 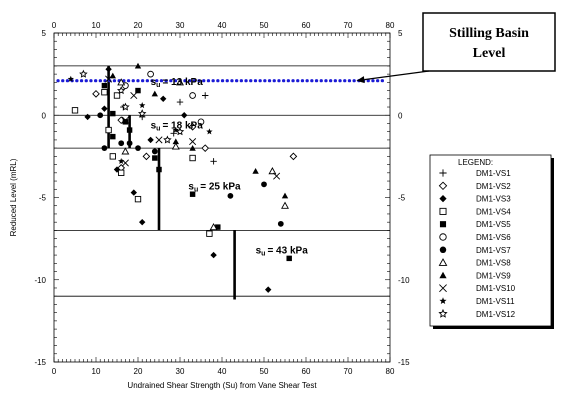 I want to click on x-tick-label-bottom: 80, so click(x=390, y=371).